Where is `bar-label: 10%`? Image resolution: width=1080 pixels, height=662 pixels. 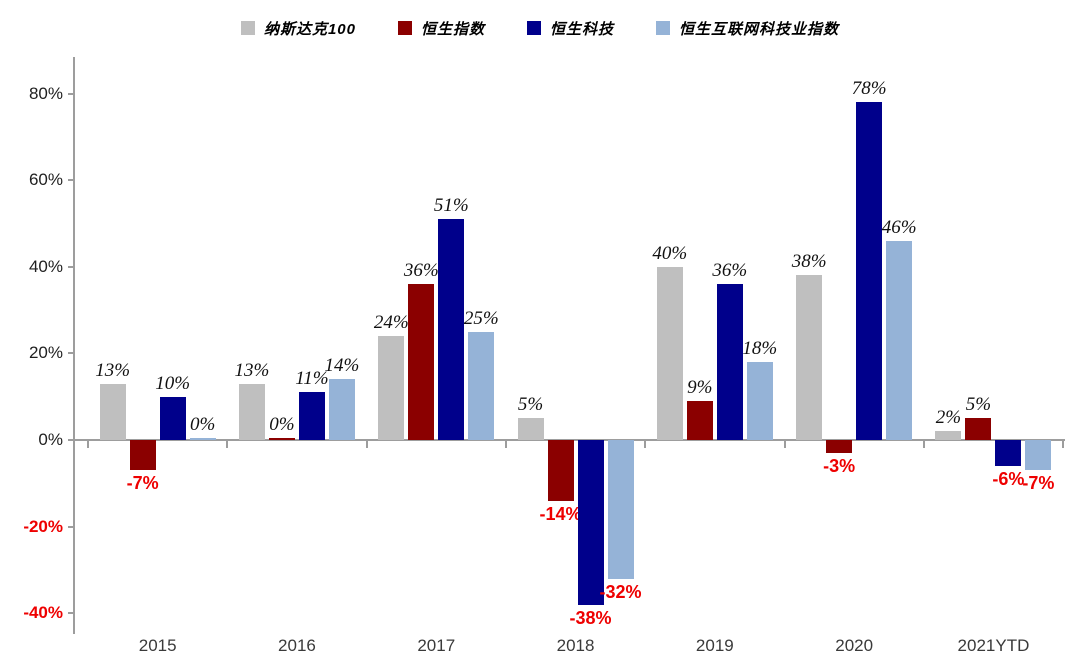 bar-label: 10% is located at coordinates (173, 383).